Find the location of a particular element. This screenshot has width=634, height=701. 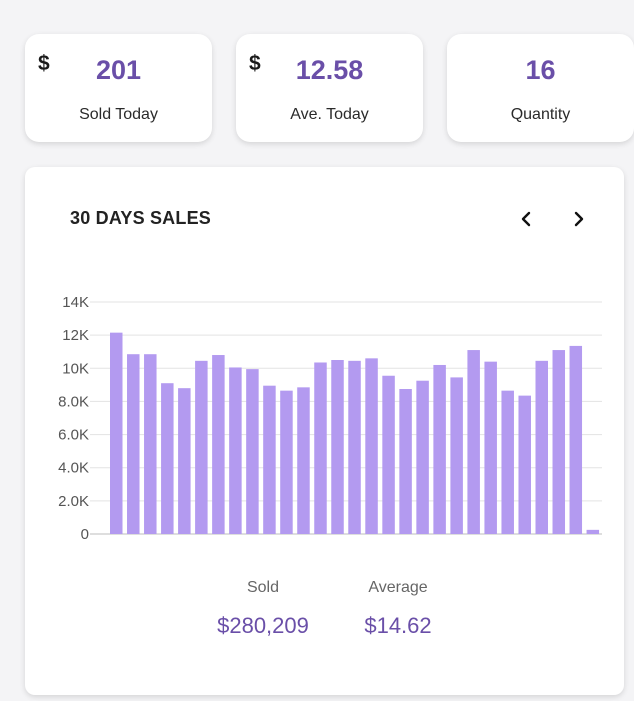

sold-today-label: Sold Today is located at coordinates (118, 114).